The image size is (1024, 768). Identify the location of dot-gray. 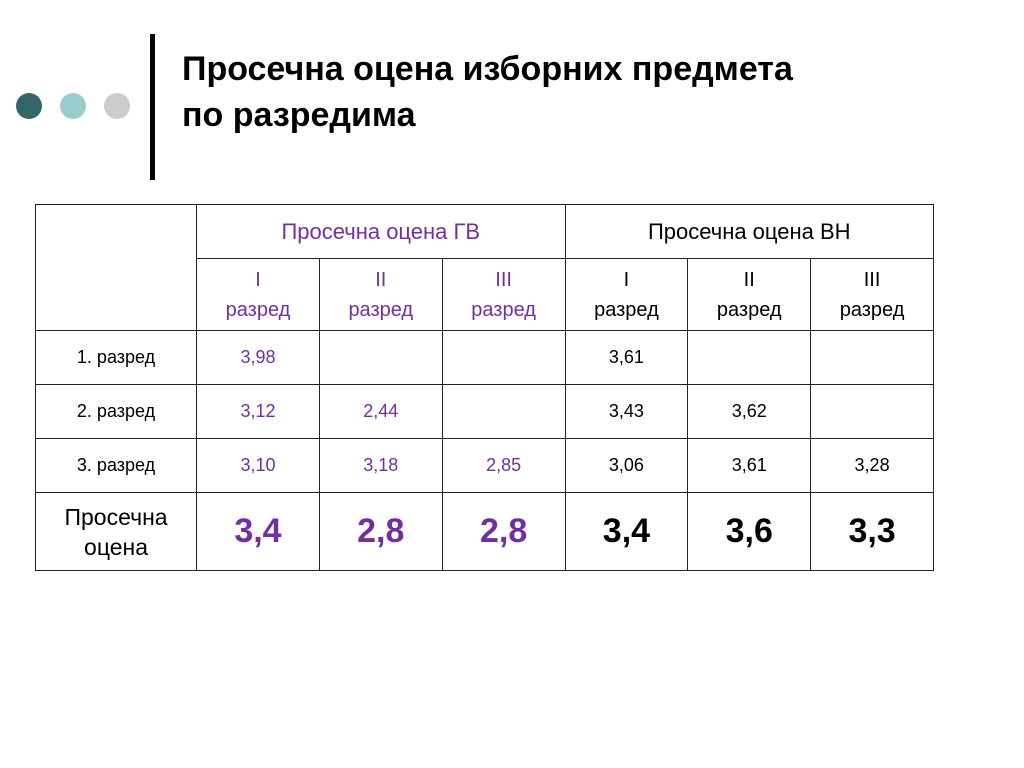
(117, 106).